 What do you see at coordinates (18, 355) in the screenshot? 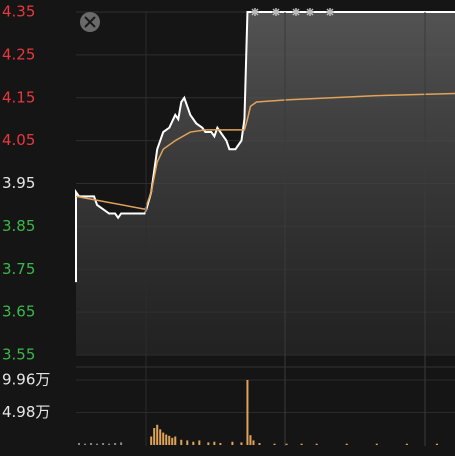
I see `y-tick-label: 3.55` at bounding box center [18, 355].